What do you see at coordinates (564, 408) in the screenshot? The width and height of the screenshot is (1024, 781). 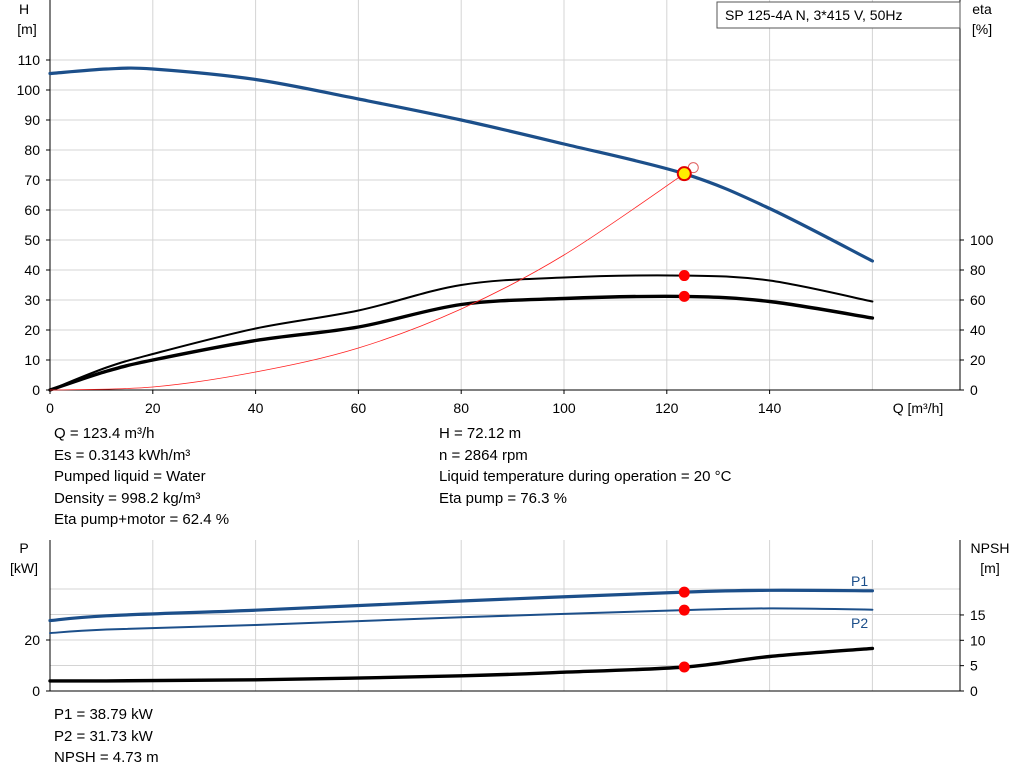 I see `x-tick-label: 100` at bounding box center [564, 408].